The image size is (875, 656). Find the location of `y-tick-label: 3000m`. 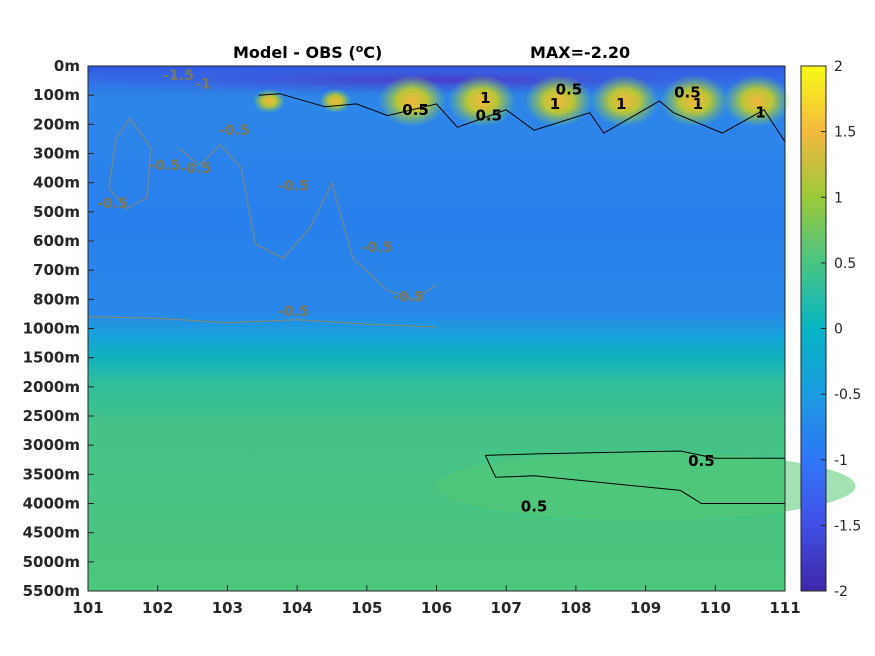

y-tick-label: 3000m is located at coordinates (51, 445).